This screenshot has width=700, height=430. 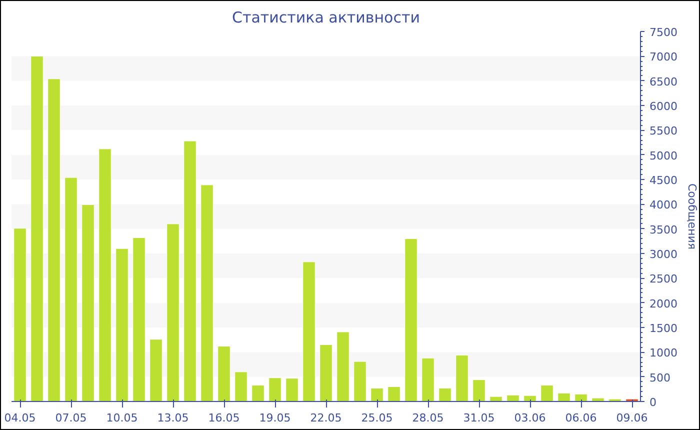 I want to click on y-tick-label: 4000, so click(x=664, y=205).